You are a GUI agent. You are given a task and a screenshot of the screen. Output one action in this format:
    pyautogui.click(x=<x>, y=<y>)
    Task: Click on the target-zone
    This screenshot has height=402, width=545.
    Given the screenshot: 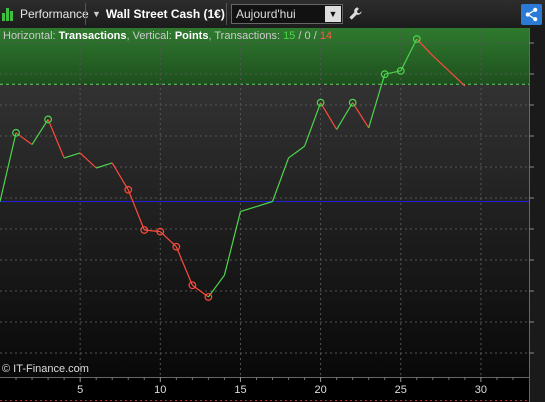 What is the action you would take?
    pyautogui.click(x=264, y=56)
    